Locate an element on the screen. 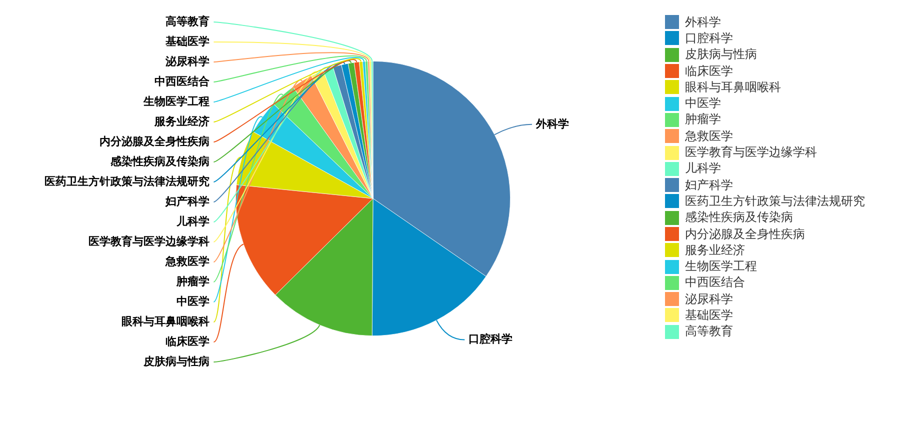  legend-label: 内分泌腺及全身性疾病 is located at coordinates (745, 234).